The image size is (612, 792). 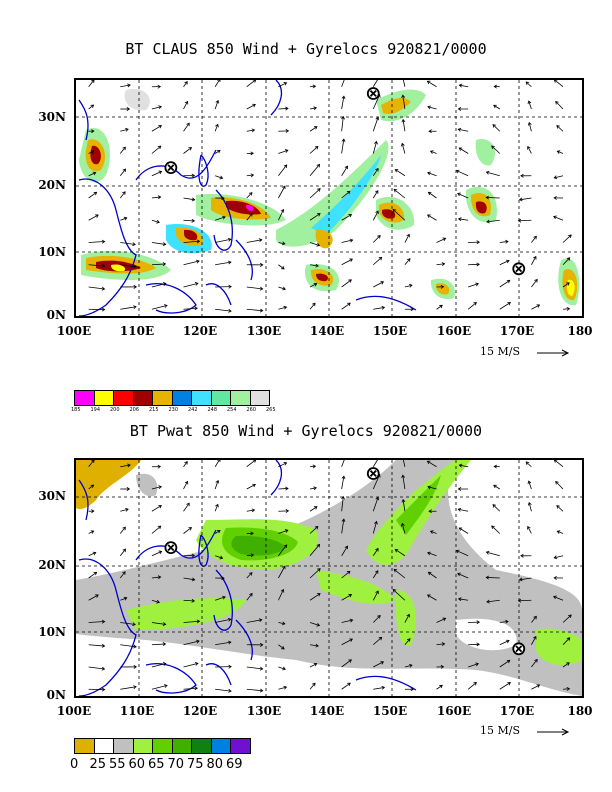 What do you see at coordinates (162, 746) in the screenshot?
I see `panel2-legend` at bounding box center [162, 746].